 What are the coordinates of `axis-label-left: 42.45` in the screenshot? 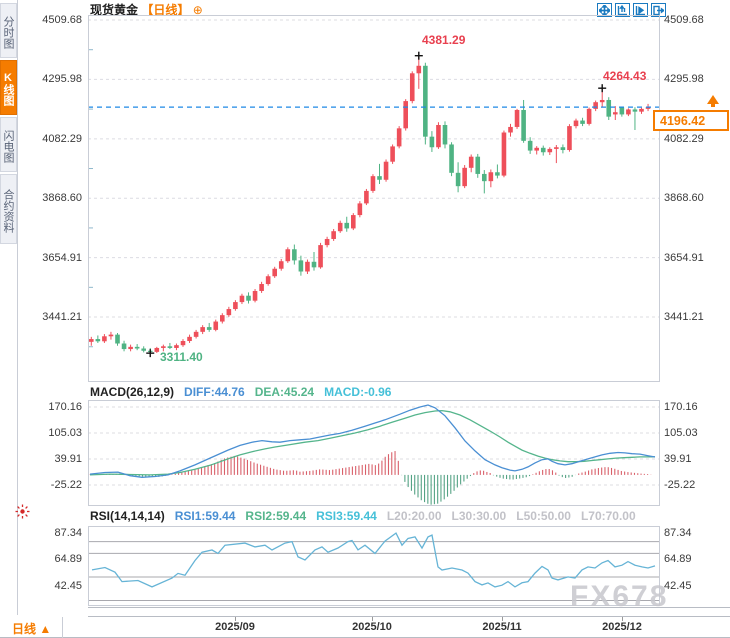 It's located at (68, 585).